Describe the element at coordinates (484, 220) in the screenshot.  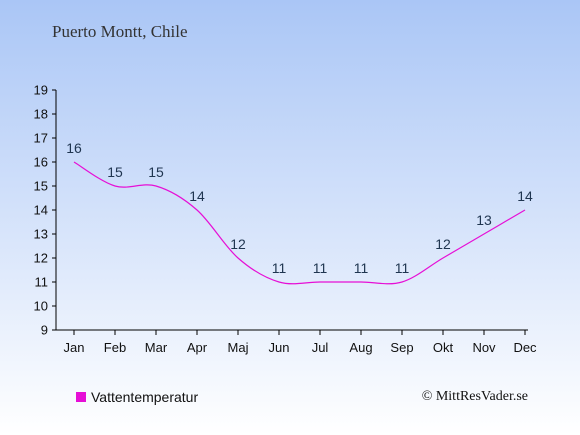
I see `data-label: 13` at that location.